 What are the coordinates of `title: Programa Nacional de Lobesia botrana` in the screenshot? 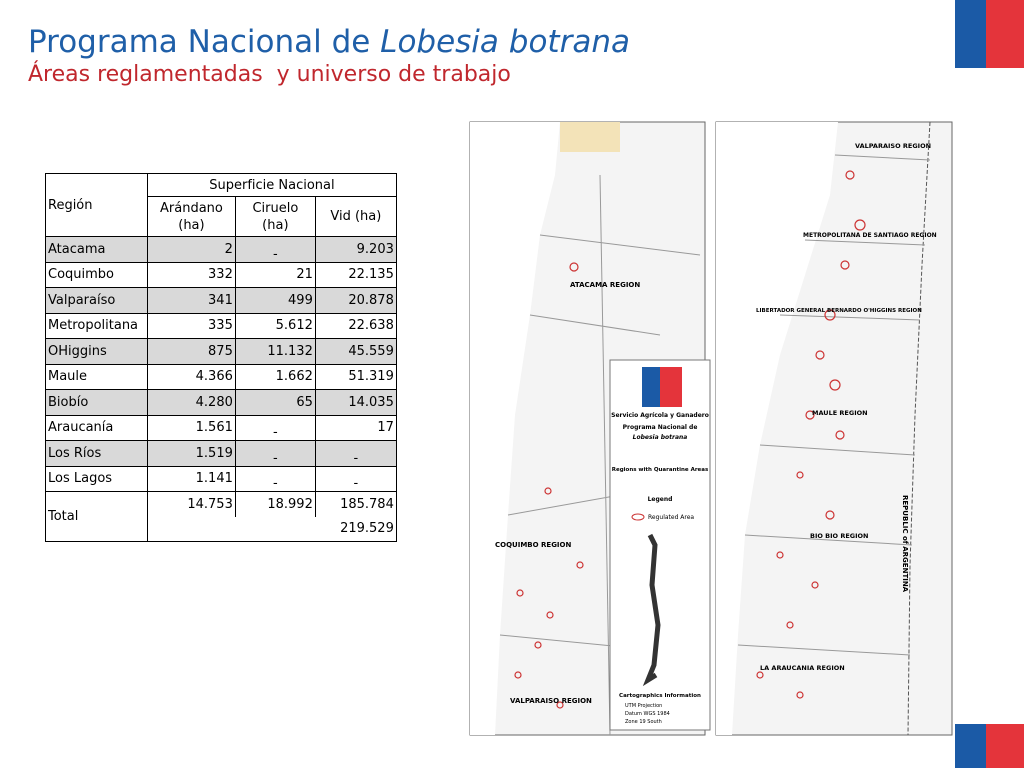 It's located at (329, 42).